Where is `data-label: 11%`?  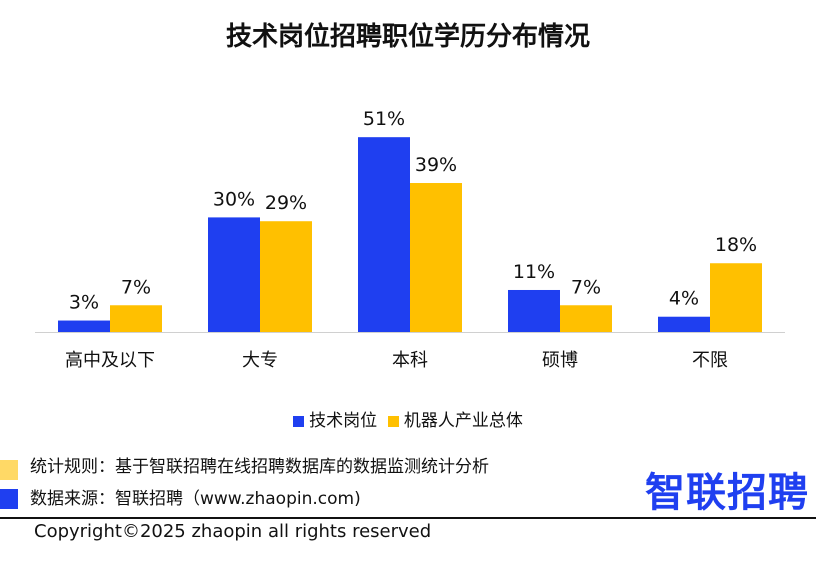
data-label: 11% is located at coordinates (534, 272).